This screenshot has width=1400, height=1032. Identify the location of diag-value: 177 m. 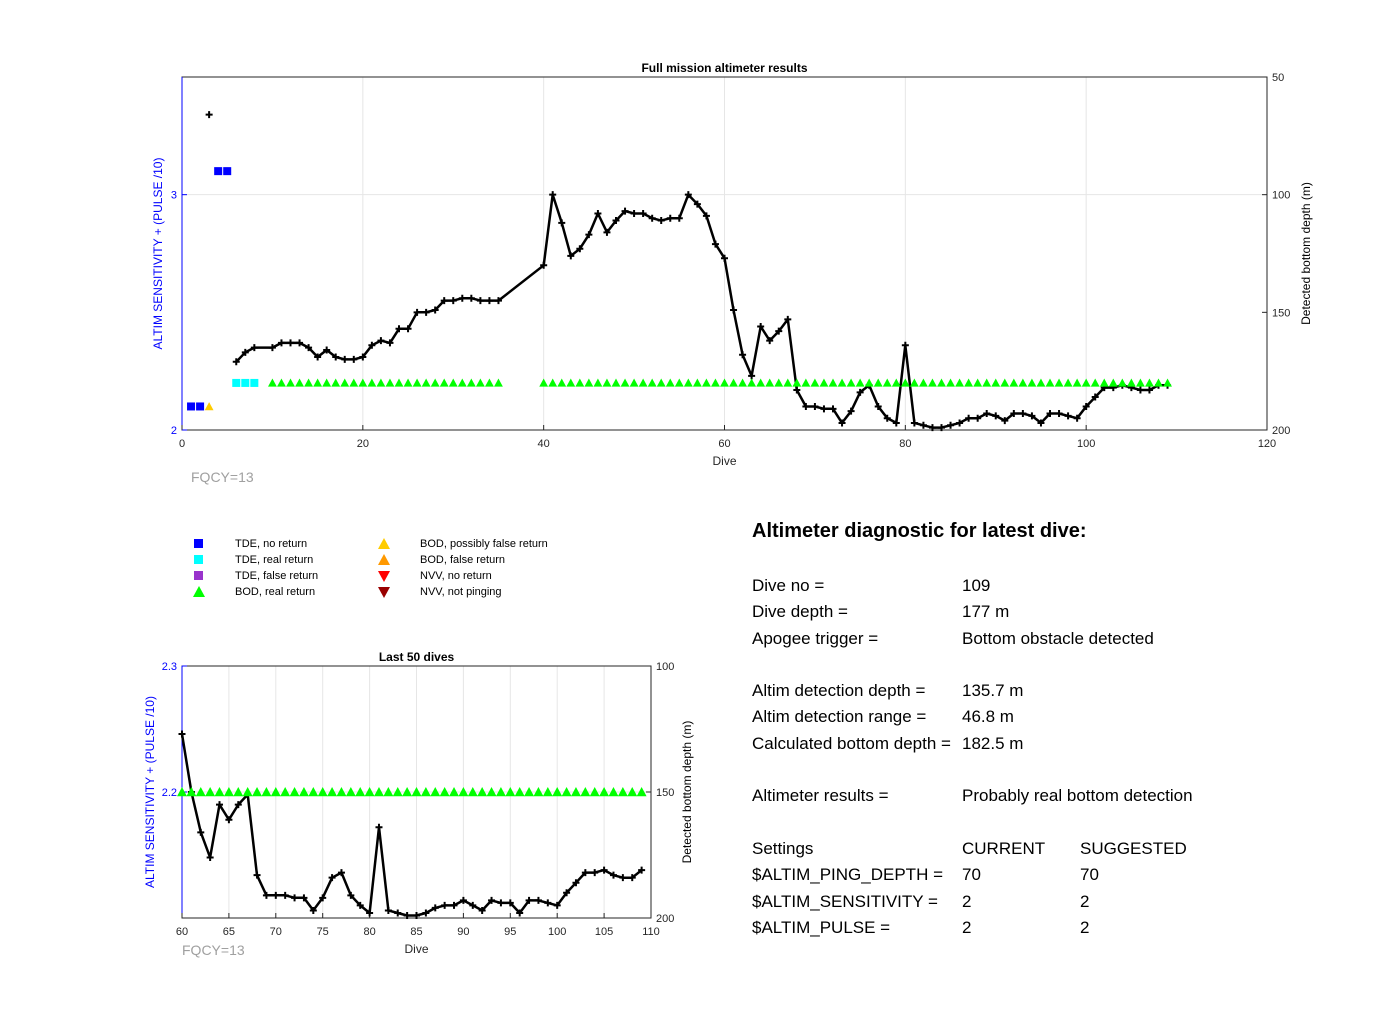
(986, 612).